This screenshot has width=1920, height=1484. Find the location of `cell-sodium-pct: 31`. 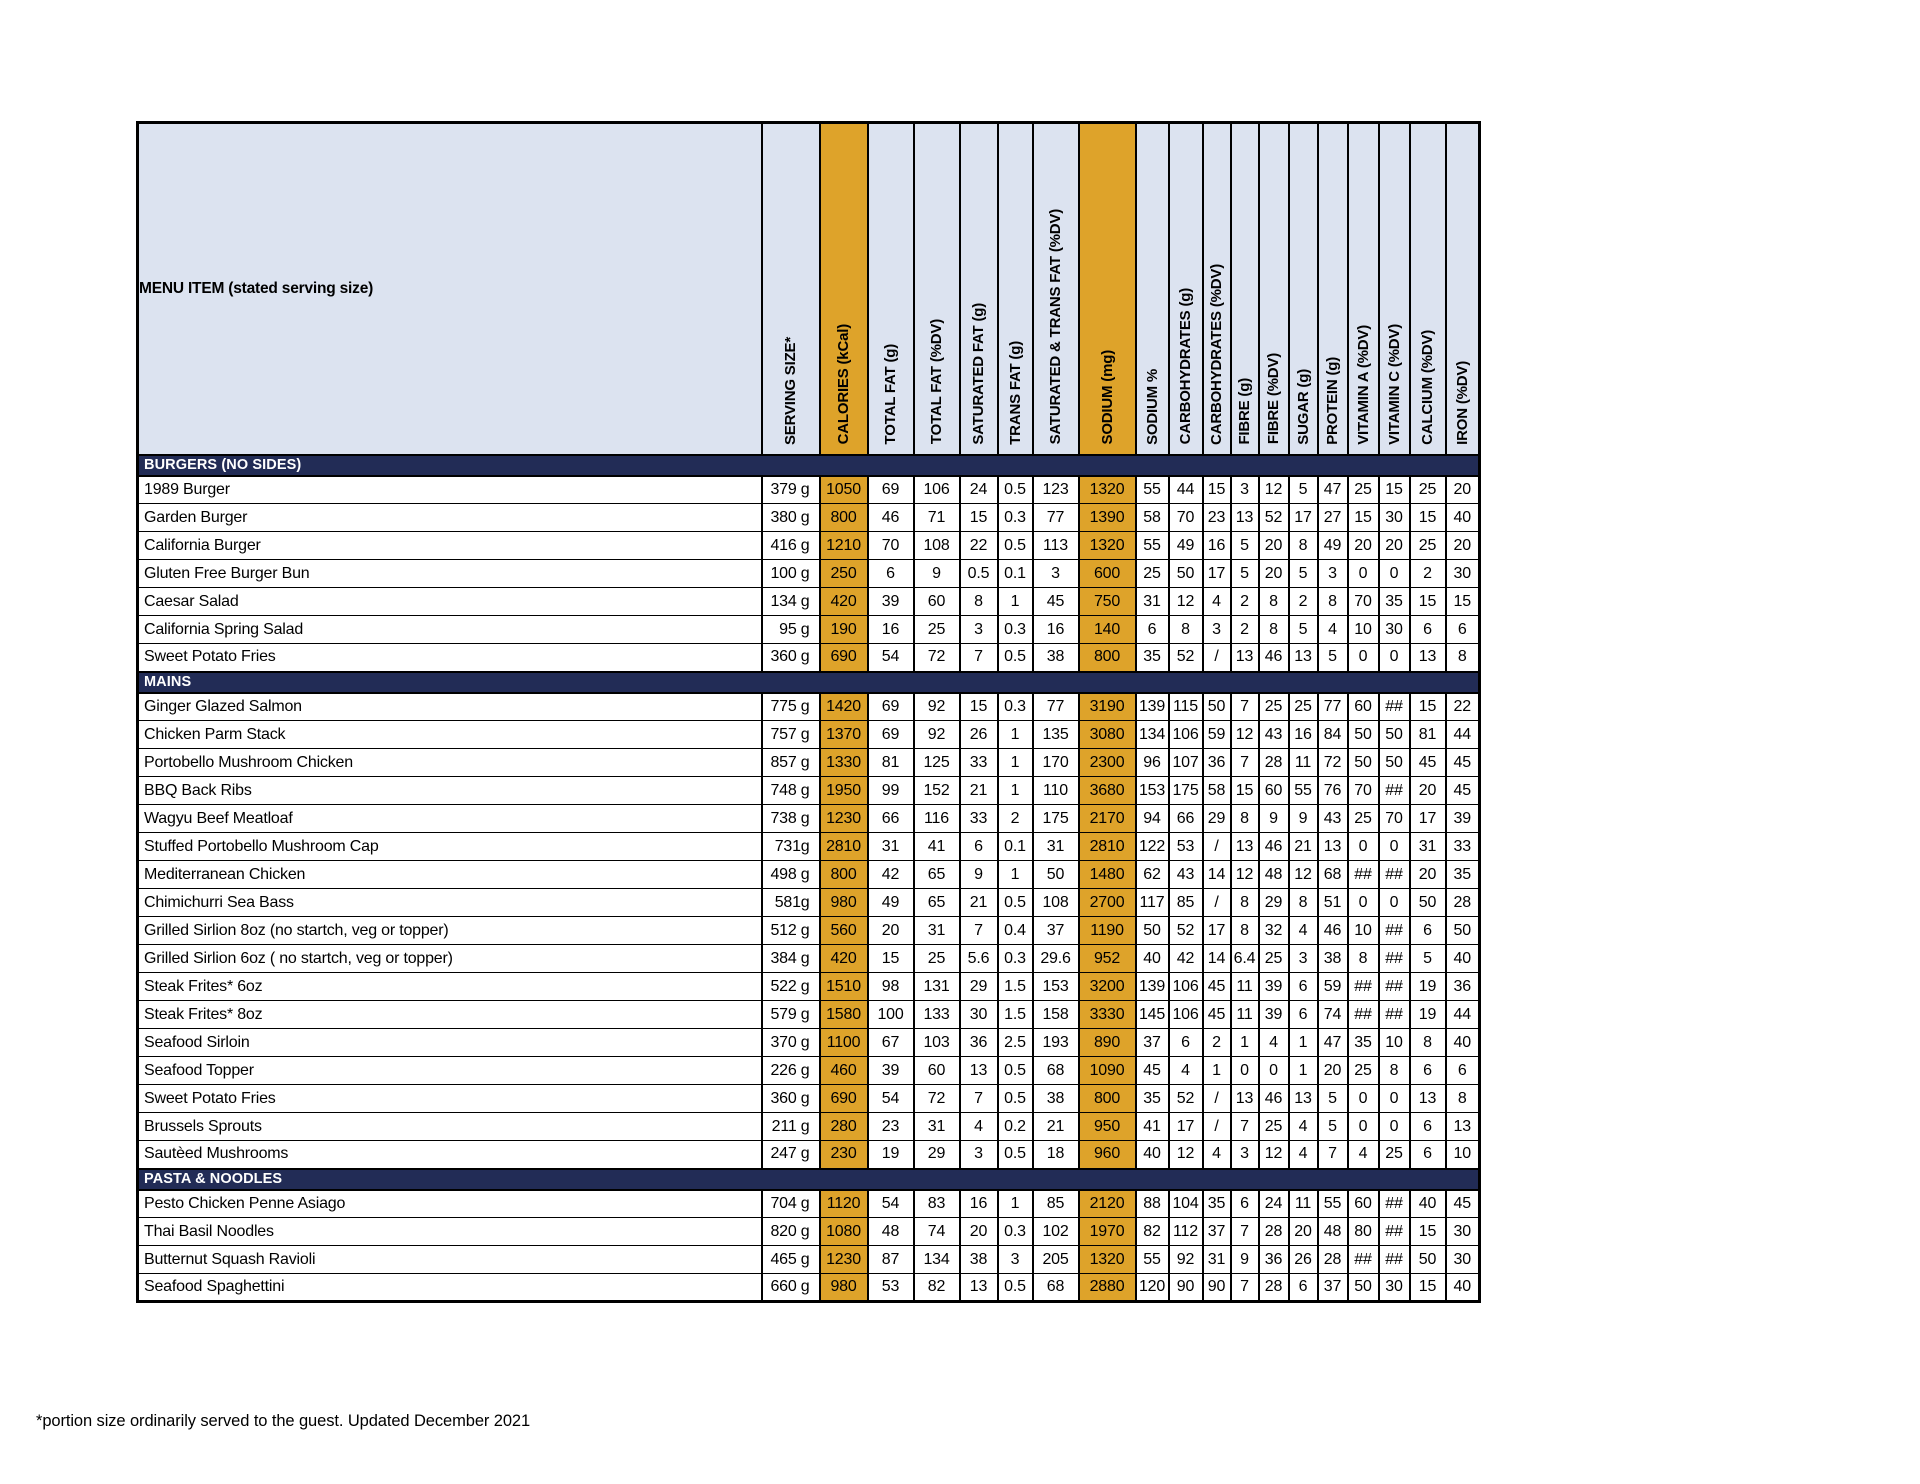

cell-sodium-pct: 31 is located at coordinates (1152, 601).